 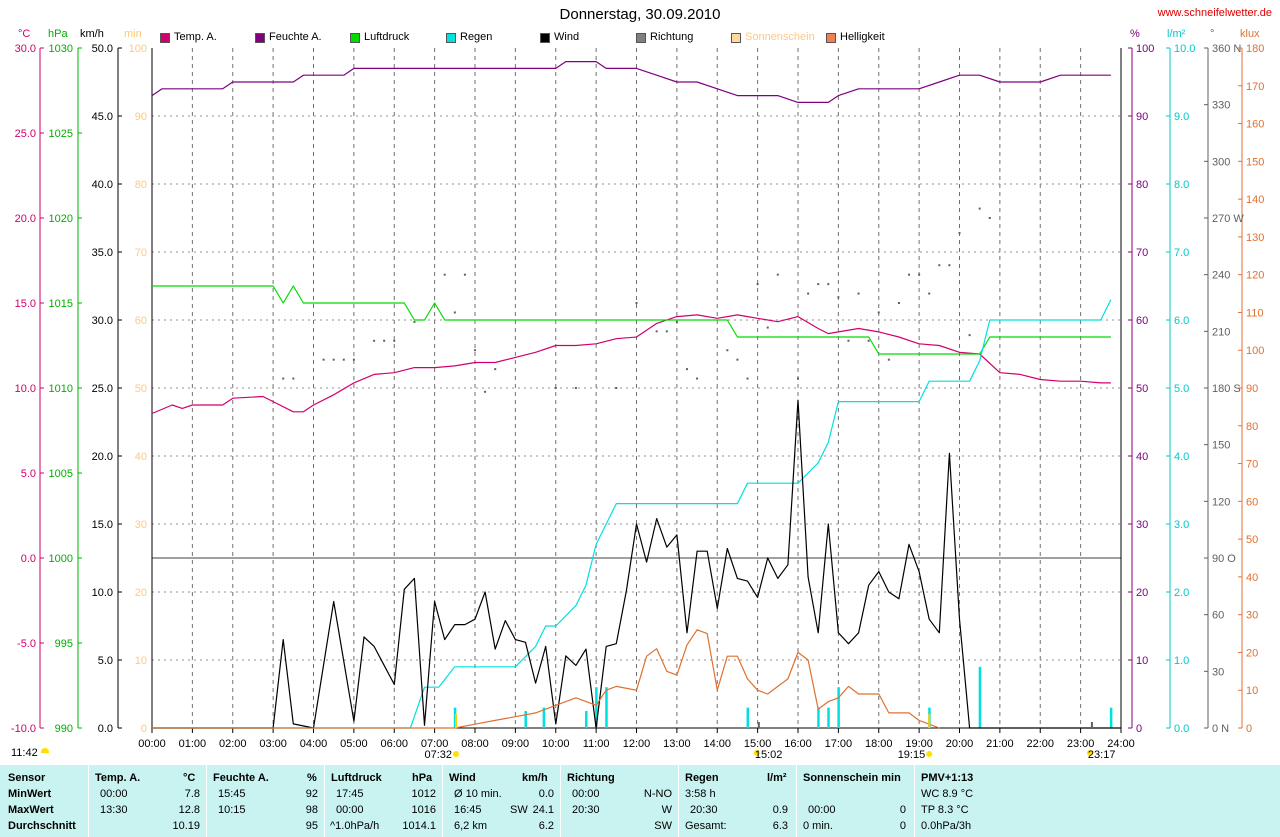 What do you see at coordinates (61, 389) in the screenshot?
I see `pres-axis-label: 1010` at bounding box center [61, 389].